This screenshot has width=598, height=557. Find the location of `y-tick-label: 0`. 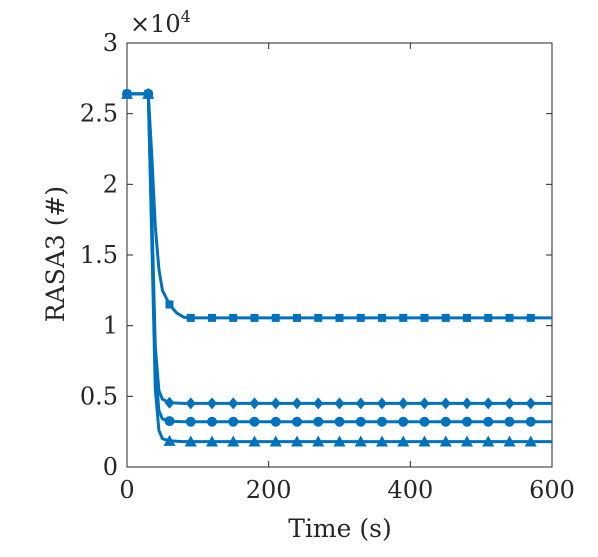

y-tick-label: 0 is located at coordinates (110, 467).